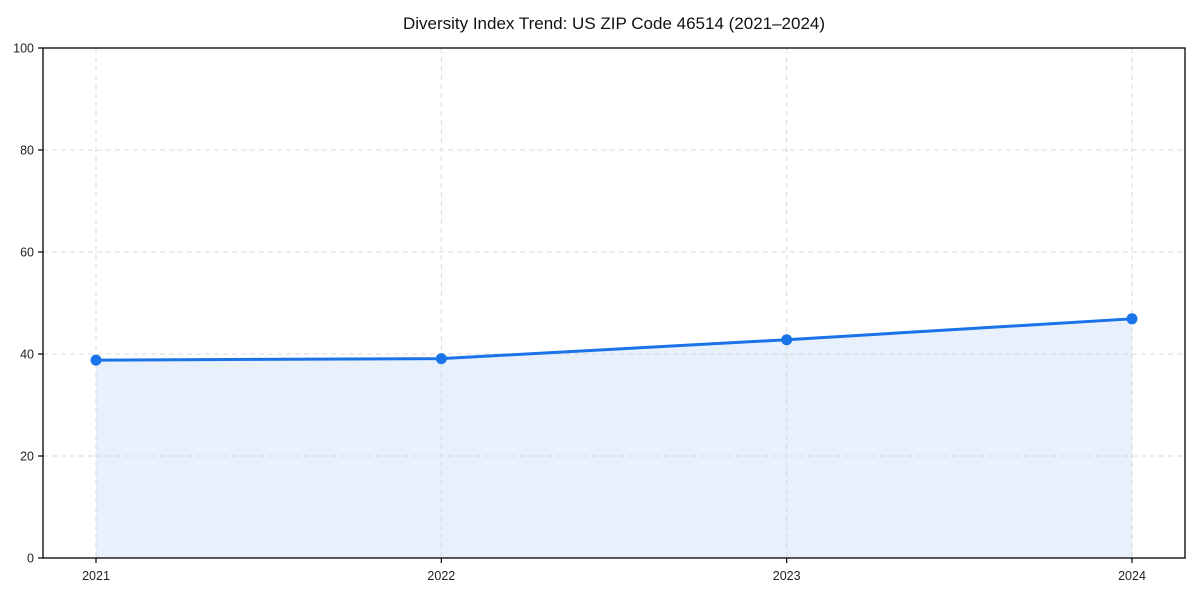  Describe the element at coordinates (27, 355) in the screenshot. I see `y-tick-label: 40` at that location.